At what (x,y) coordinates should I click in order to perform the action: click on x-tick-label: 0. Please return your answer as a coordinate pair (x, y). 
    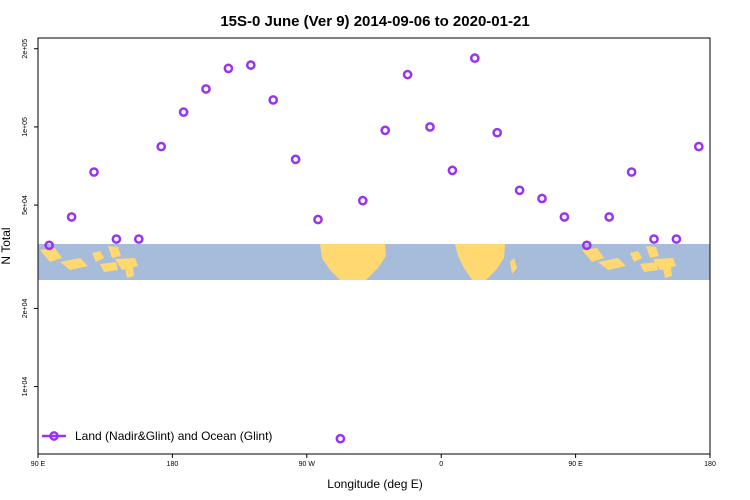
    Looking at the image, I should click on (441, 464).